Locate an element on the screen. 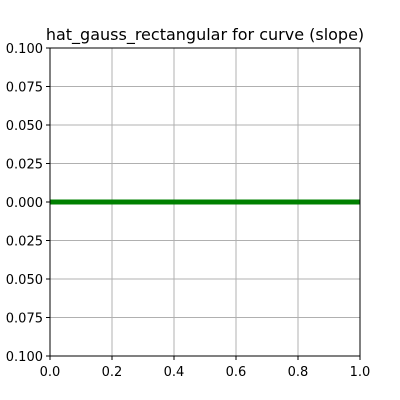 The width and height of the screenshot is (400, 400). series-layer is located at coordinates (205, 202).